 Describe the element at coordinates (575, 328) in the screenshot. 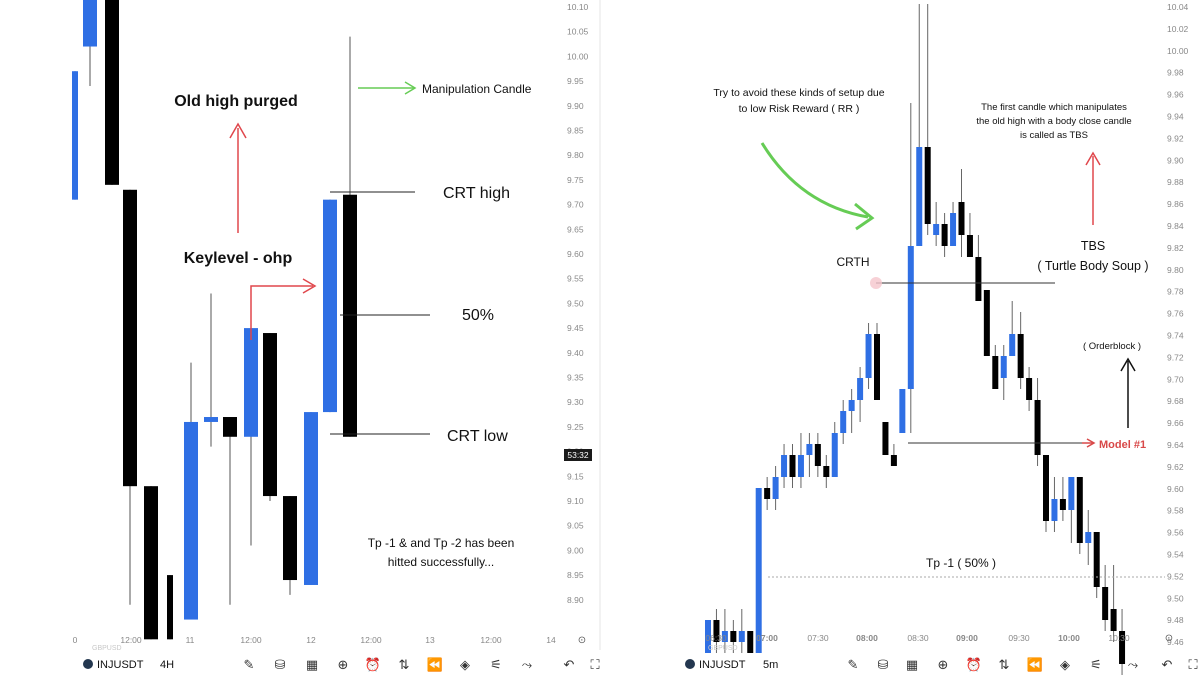

I see `y-tick-label: 9.45` at that location.